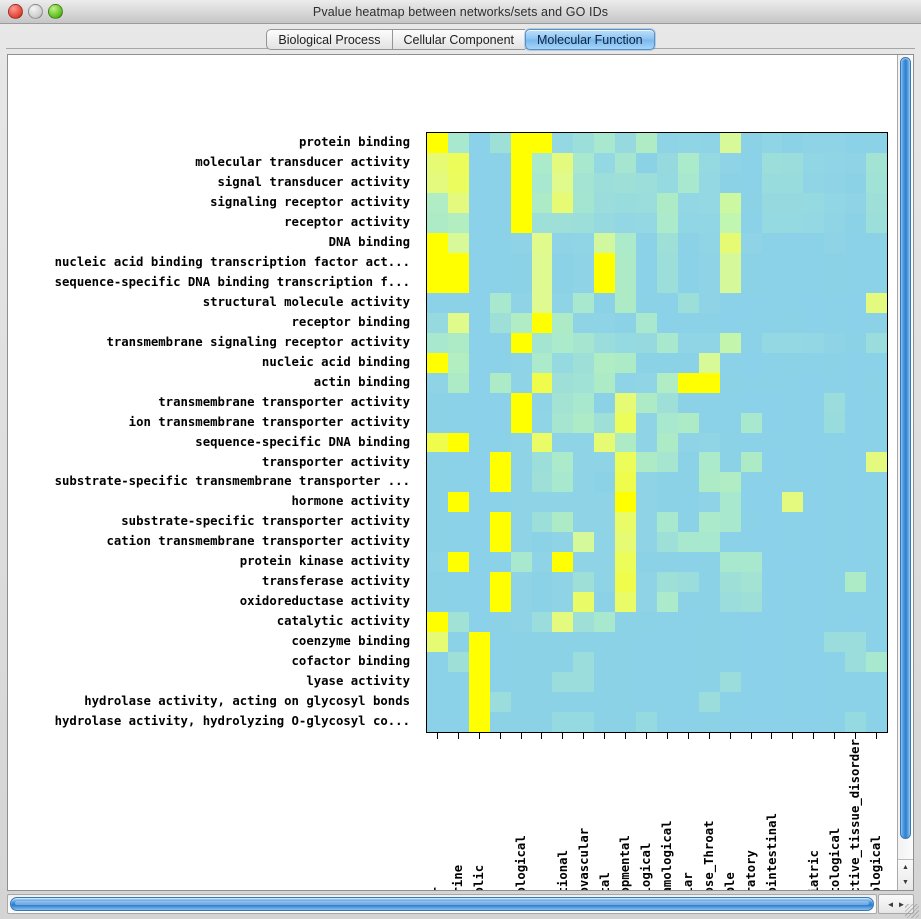 The height and width of the screenshot is (919, 921). I want to click on scroll-right-icon: ►, so click(901, 904).